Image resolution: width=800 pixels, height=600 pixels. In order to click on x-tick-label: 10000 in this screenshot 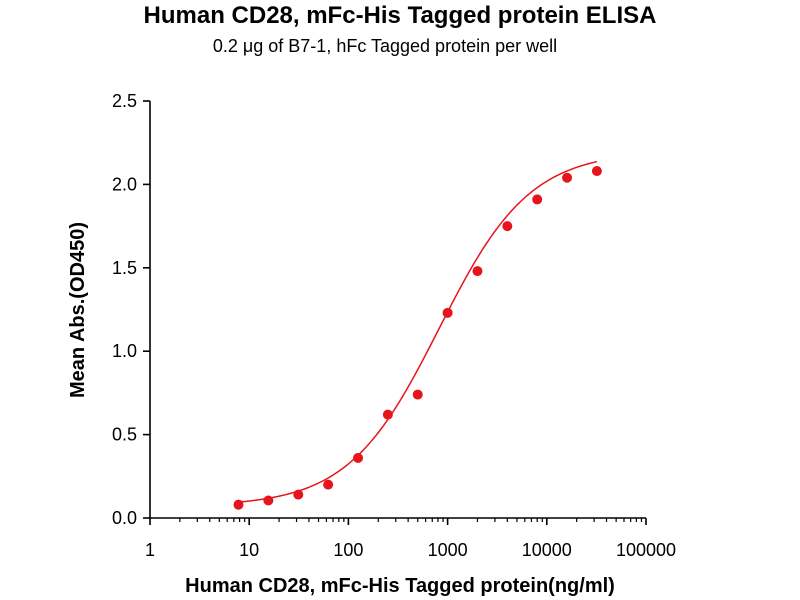, I will do `click(547, 550)`.